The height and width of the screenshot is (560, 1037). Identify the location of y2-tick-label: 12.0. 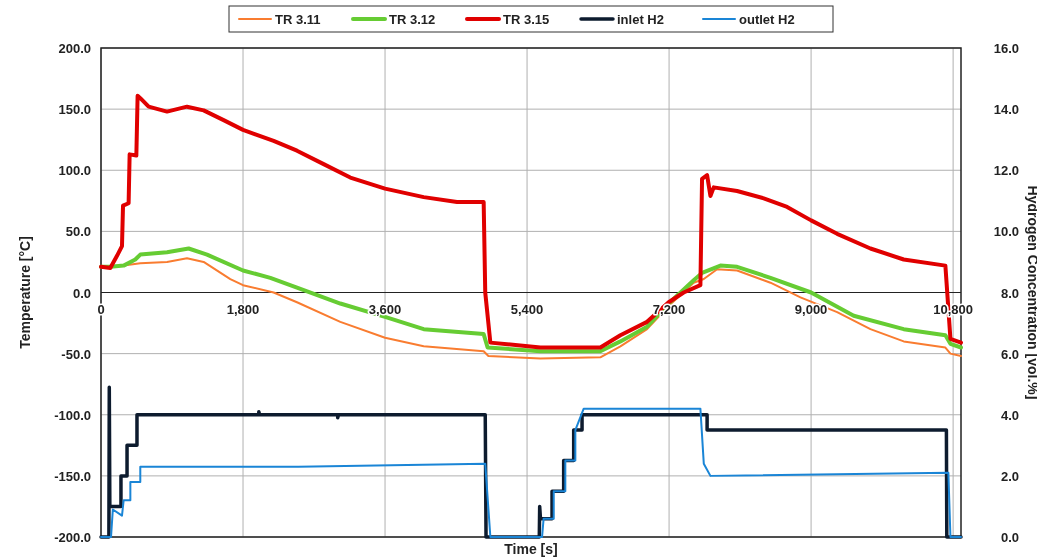
(1006, 171).